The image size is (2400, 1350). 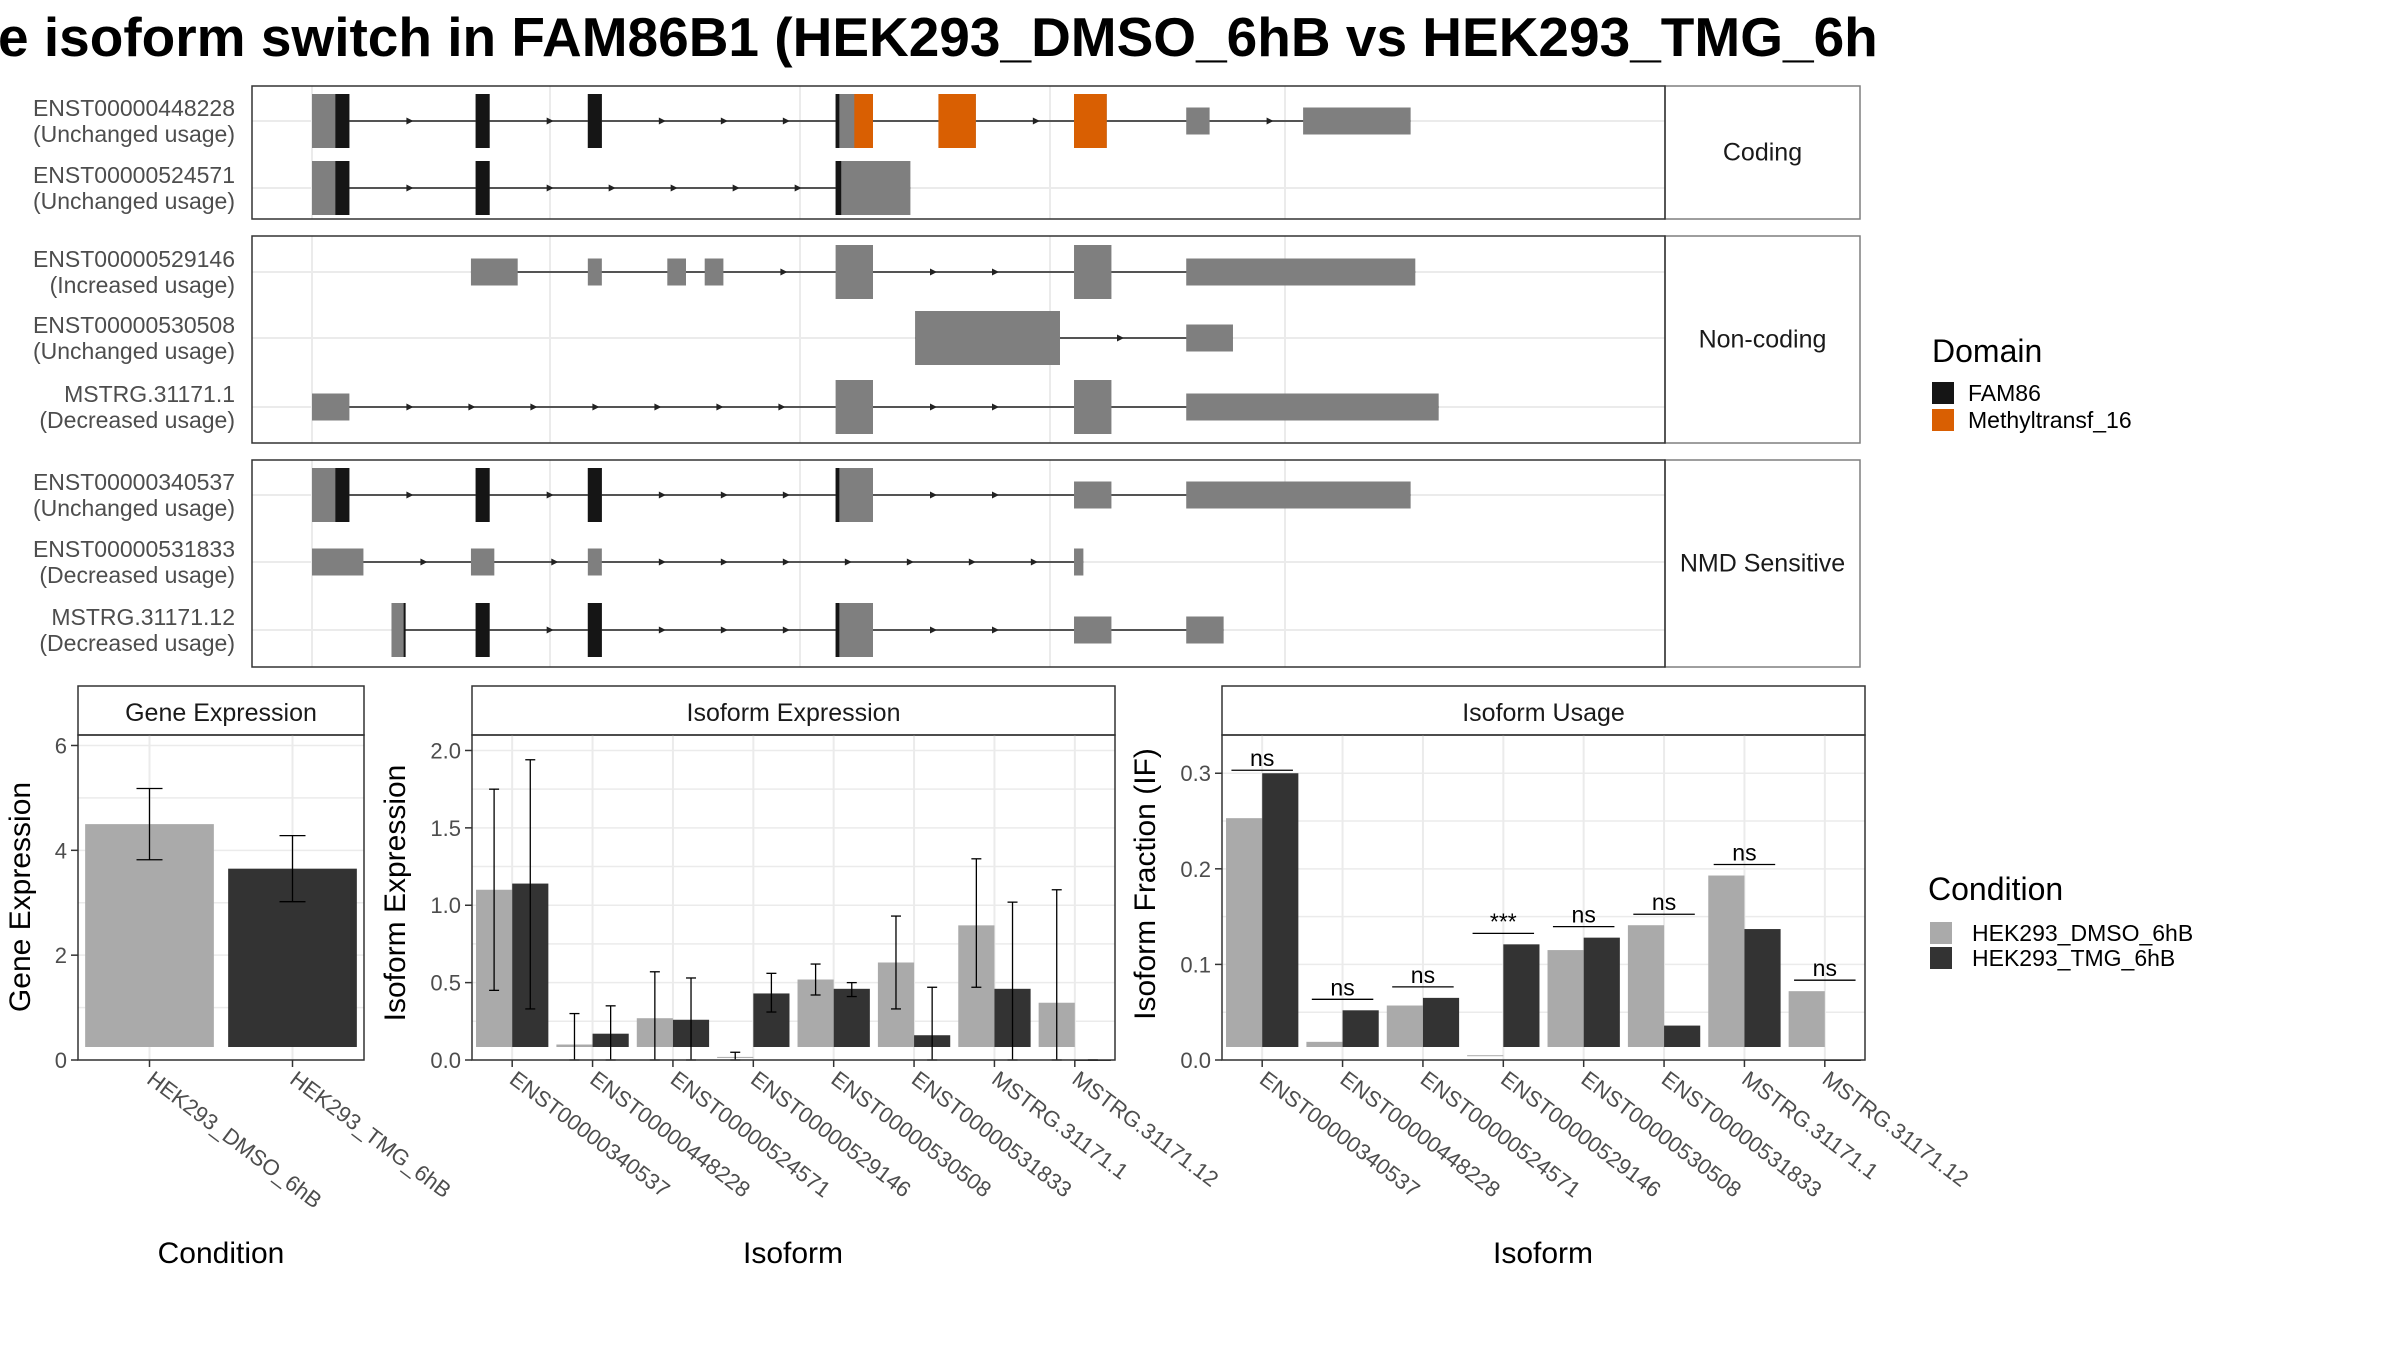 I want to click on y-tick-label: 0.0, so click(x=445, y=1060).